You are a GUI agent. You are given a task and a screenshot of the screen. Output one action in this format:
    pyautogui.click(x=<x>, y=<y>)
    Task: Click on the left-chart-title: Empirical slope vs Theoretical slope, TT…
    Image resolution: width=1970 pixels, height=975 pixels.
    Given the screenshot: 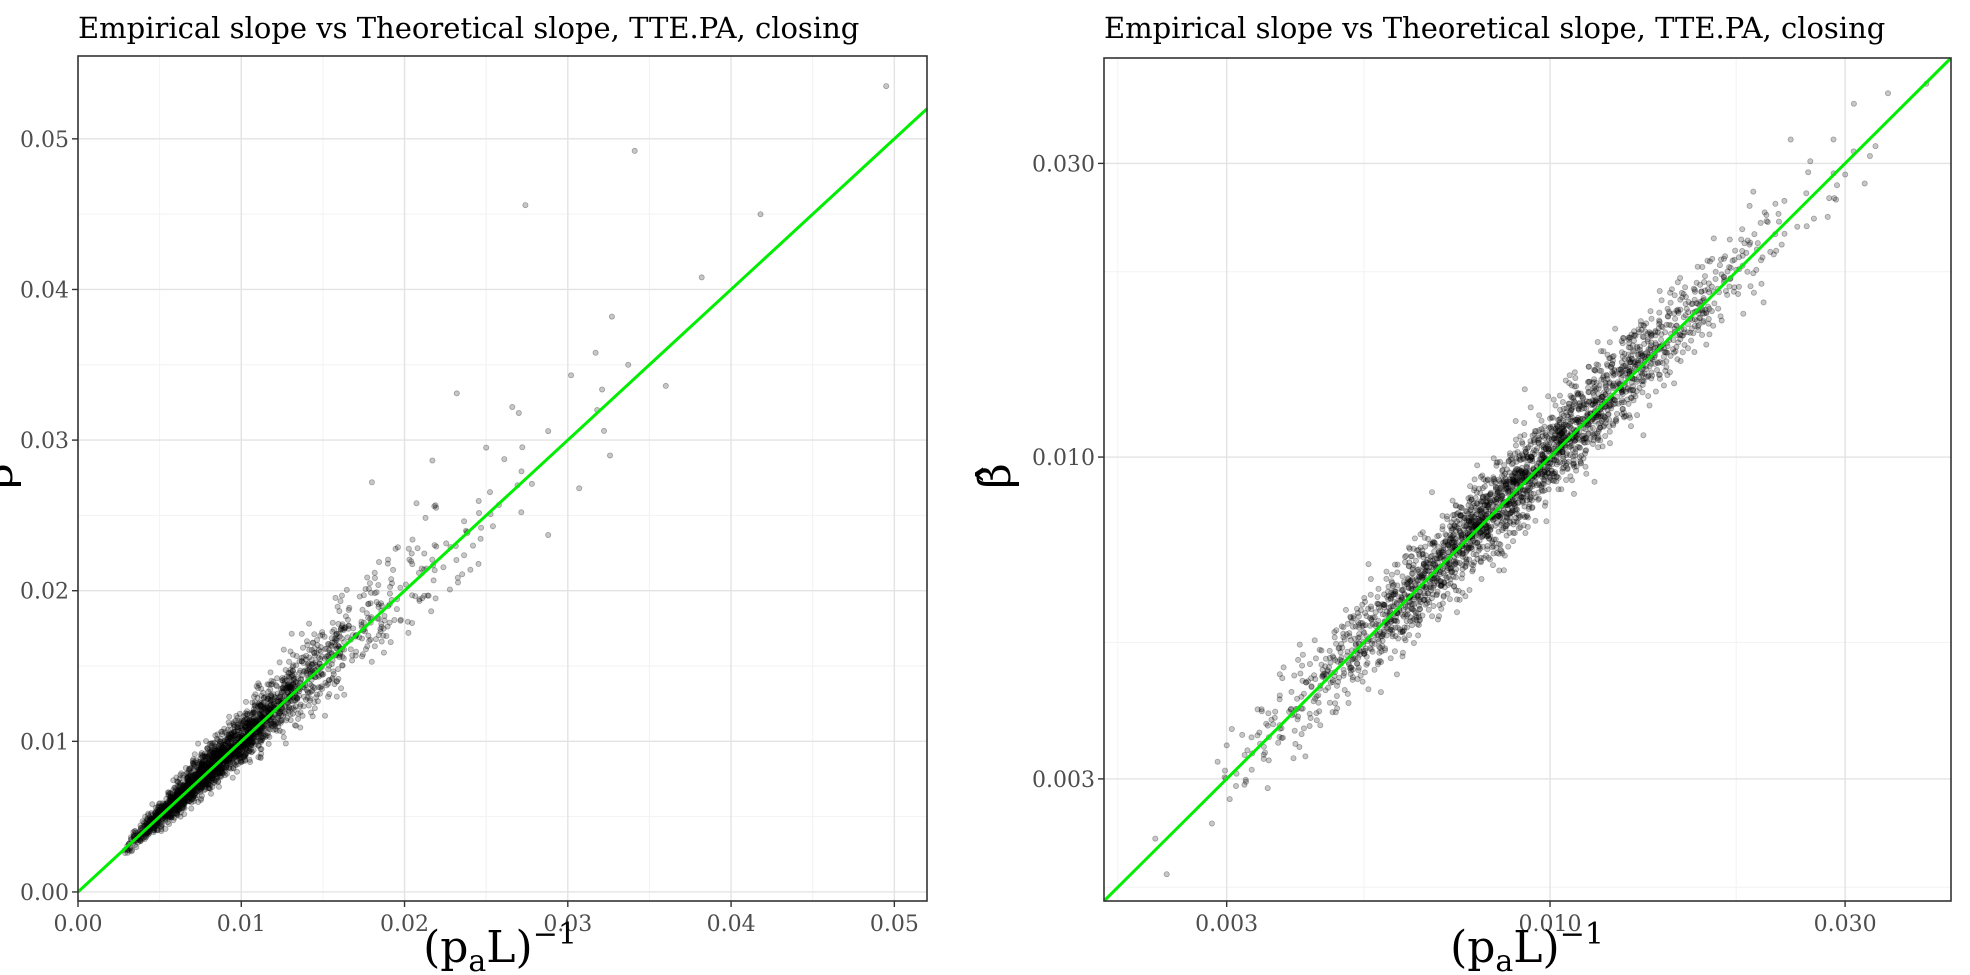 What is the action you would take?
    pyautogui.click(x=468, y=28)
    